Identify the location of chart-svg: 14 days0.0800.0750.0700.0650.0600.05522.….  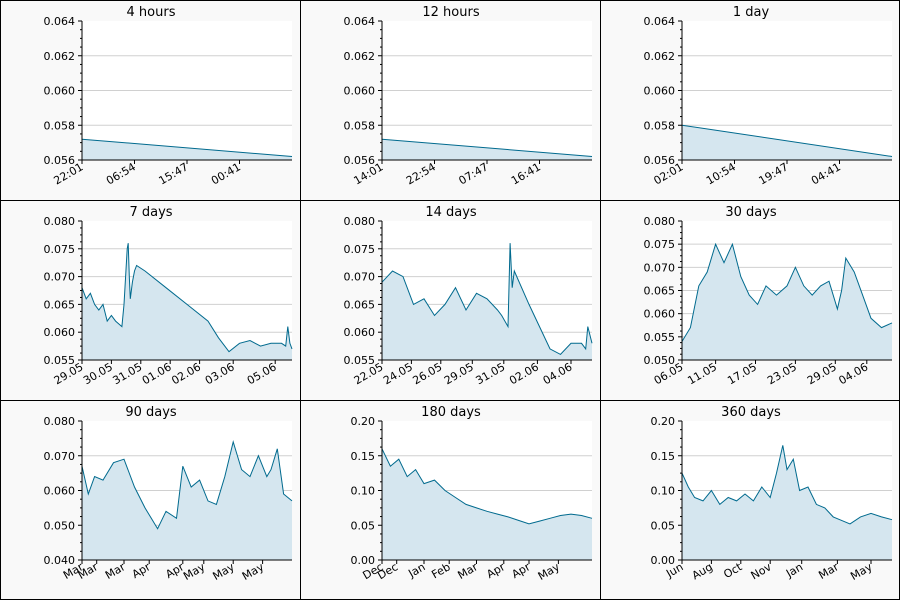
(468, 296).